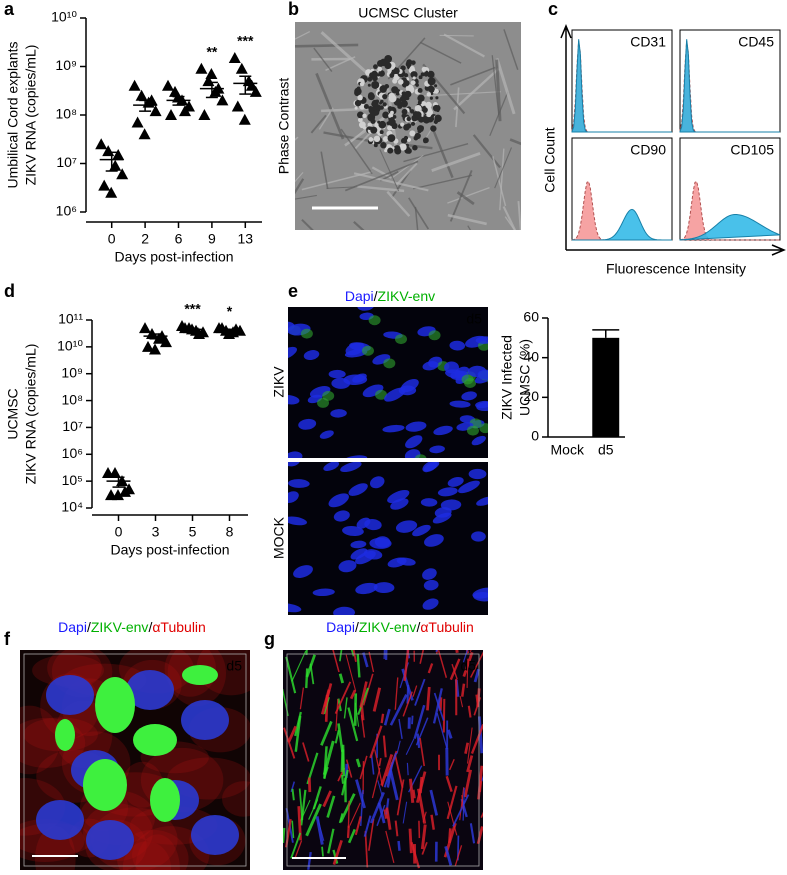 The width and height of the screenshot is (787, 875). Describe the element at coordinates (212, 239) in the screenshot. I see `x-tick-label: 9` at that location.